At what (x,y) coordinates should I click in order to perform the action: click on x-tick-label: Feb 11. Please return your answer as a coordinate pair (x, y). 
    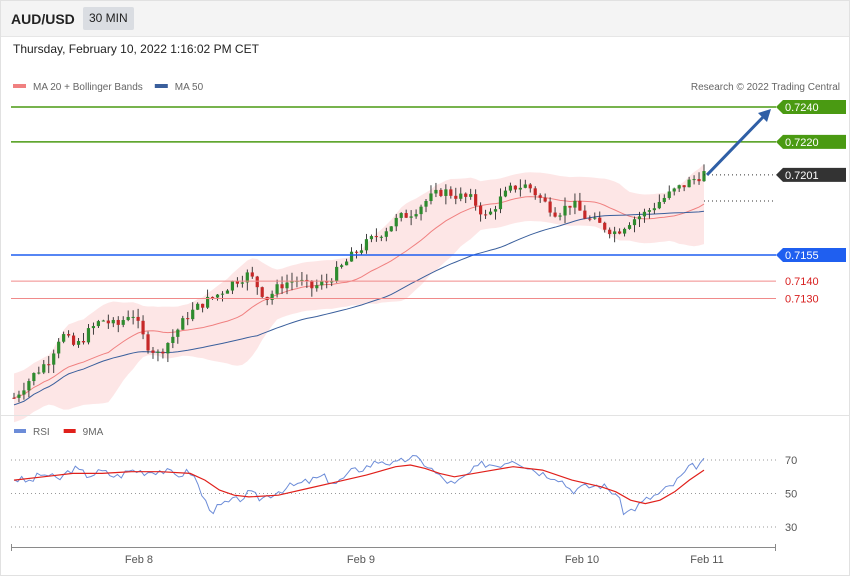
    Looking at the image, I should click on (706, 560).